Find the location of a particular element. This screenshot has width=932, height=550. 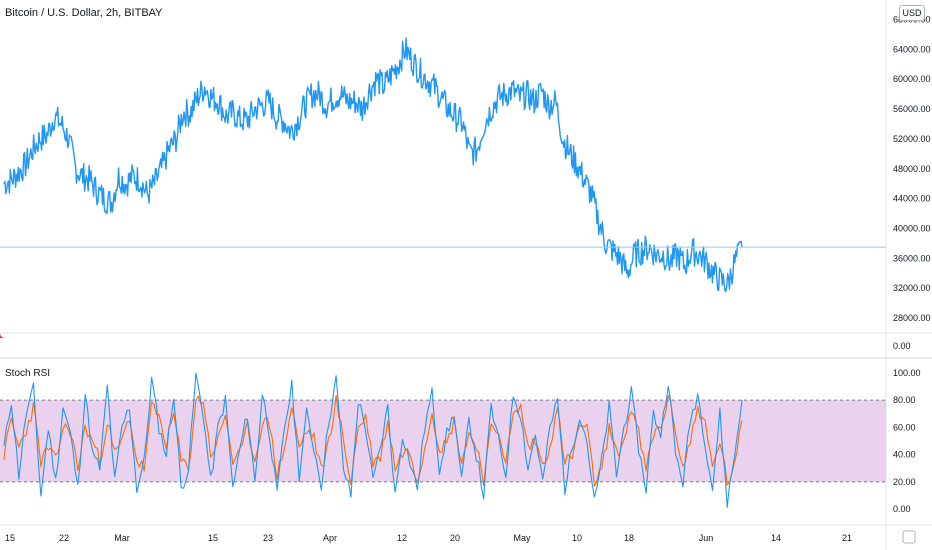

time-tick-label: 18 is located at coordinates (629, 538).